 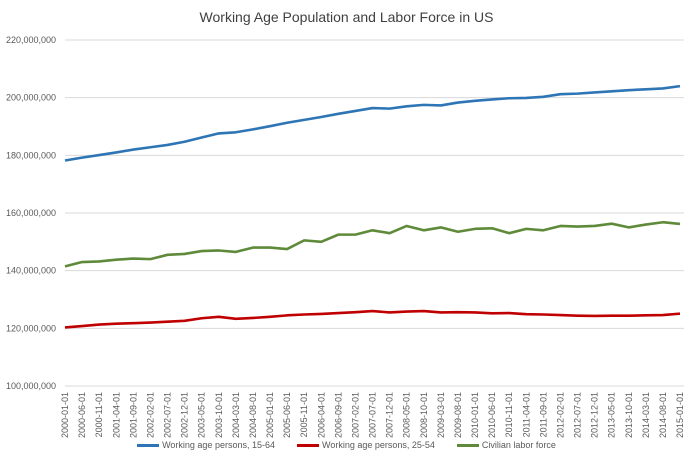 I want to click on legend-item-15-64: Working age persons, 15-64, so click(x=206, y=445).